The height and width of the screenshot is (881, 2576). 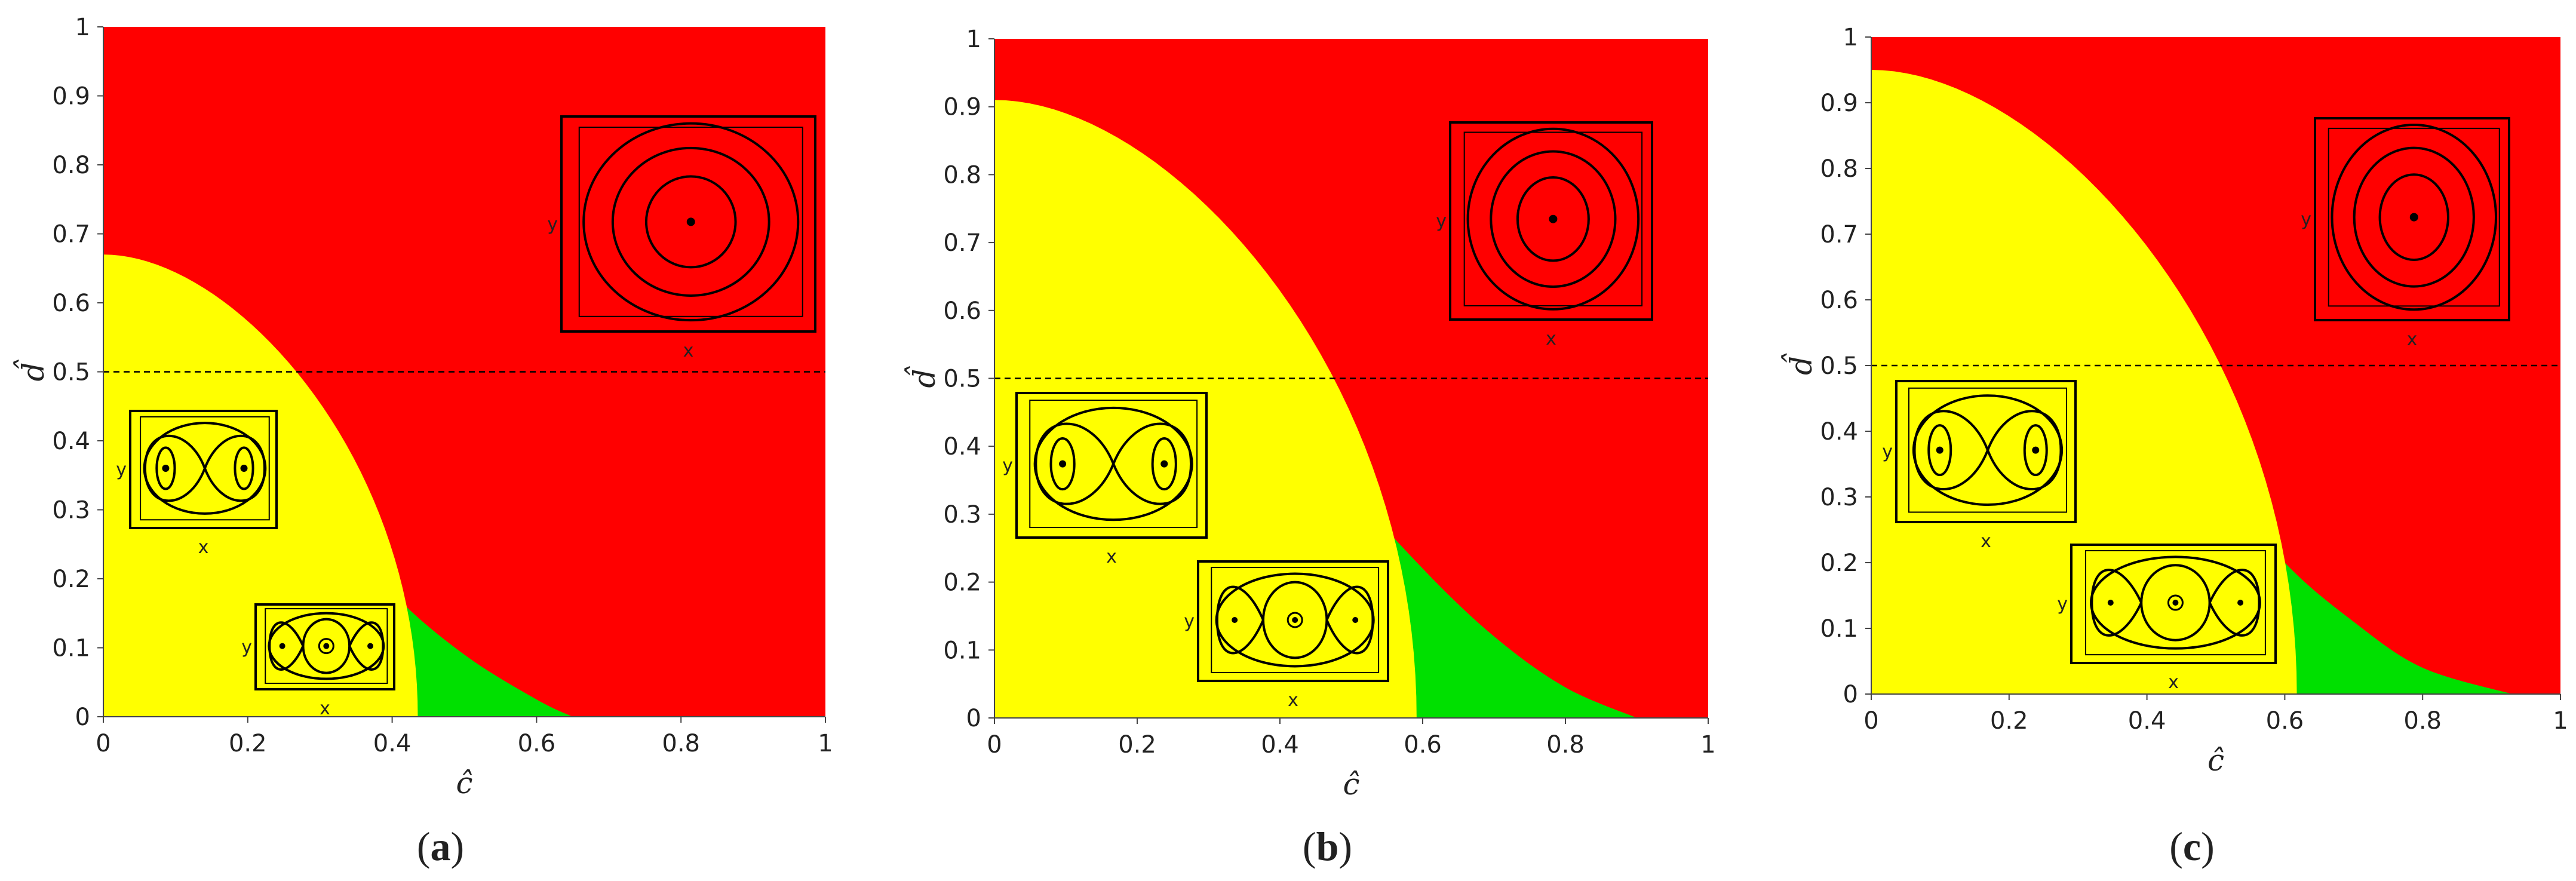 What do you see at coordinates (962, 583) in the screenshot?
I see `y-tick-label: 0.2` at bounding box center [962, 583].